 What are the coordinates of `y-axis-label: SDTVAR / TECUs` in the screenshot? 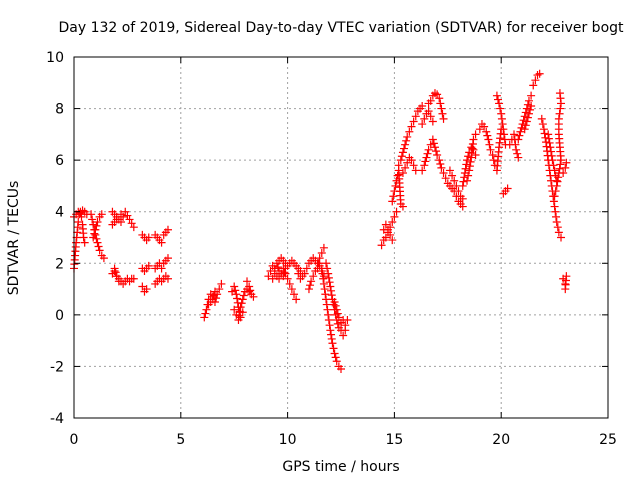 It's located at (14, 238).